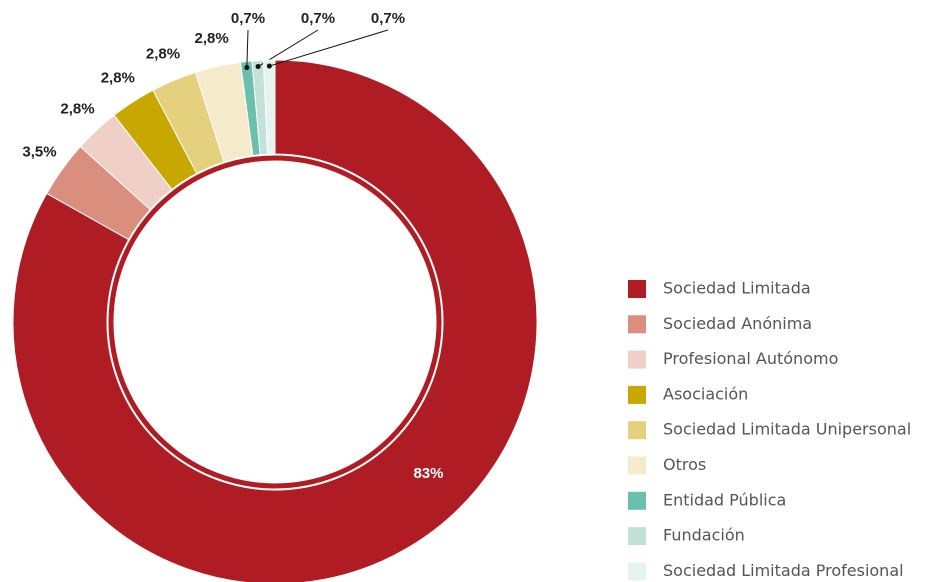  I want to click on legend-label: Sociedad Anónima, so click(737, 323).